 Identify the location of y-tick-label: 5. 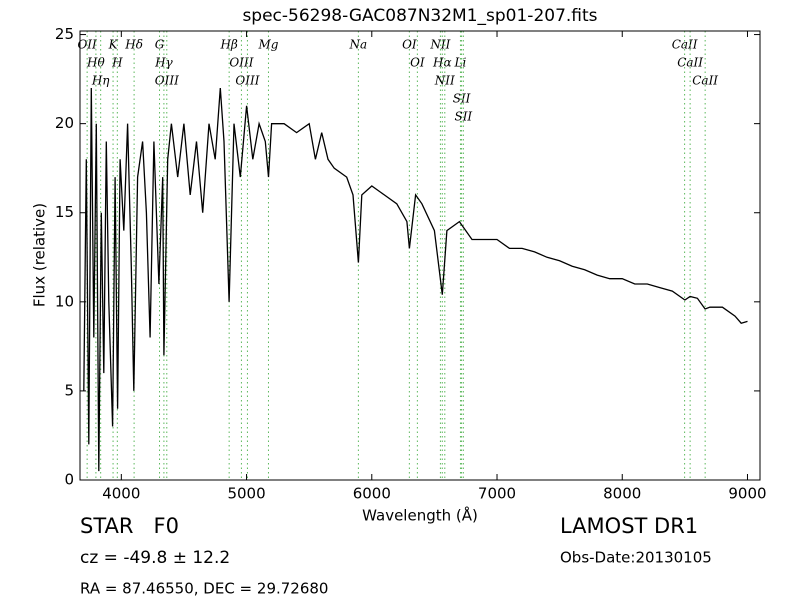
(69, 390).